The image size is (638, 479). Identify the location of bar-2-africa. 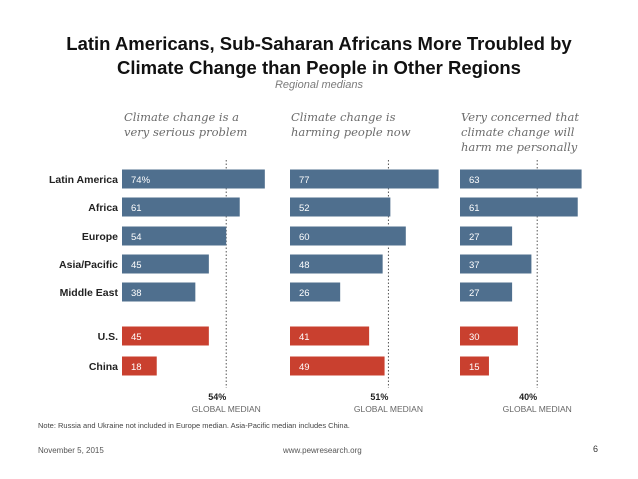
(340, 207).